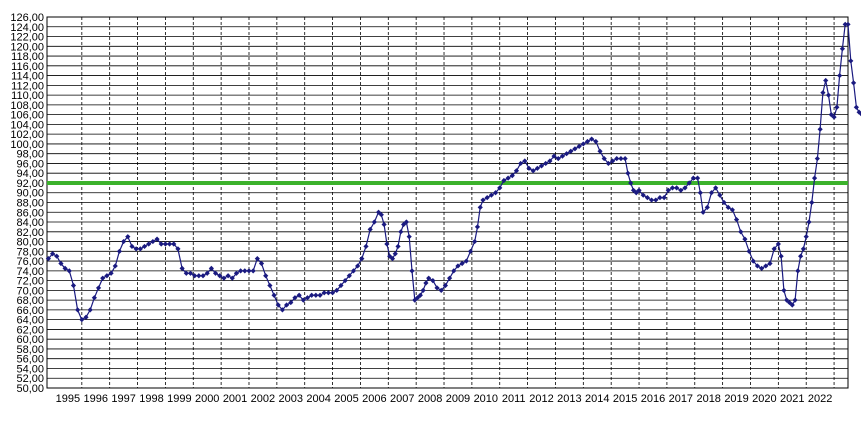 This screenshot has height=431, width=861. Describe the element at coordinates (27, 145) in the screenshot. I see `y-tick-label: 100,00` at that location.